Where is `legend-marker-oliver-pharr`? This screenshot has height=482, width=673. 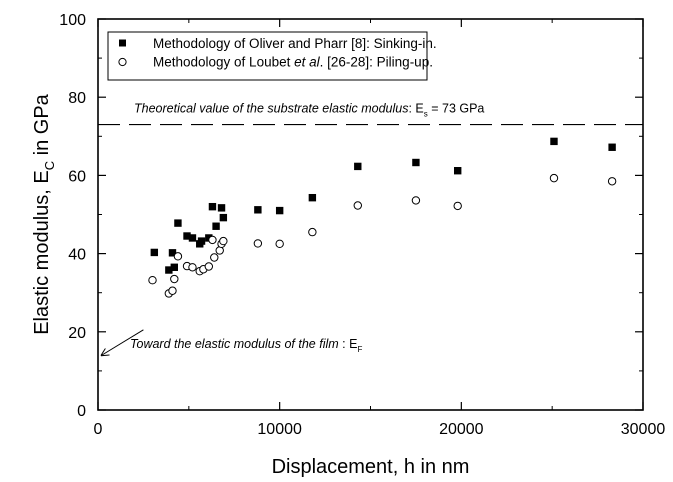
legend-marker-oliver-pharr is located at coordinates (122, 43).